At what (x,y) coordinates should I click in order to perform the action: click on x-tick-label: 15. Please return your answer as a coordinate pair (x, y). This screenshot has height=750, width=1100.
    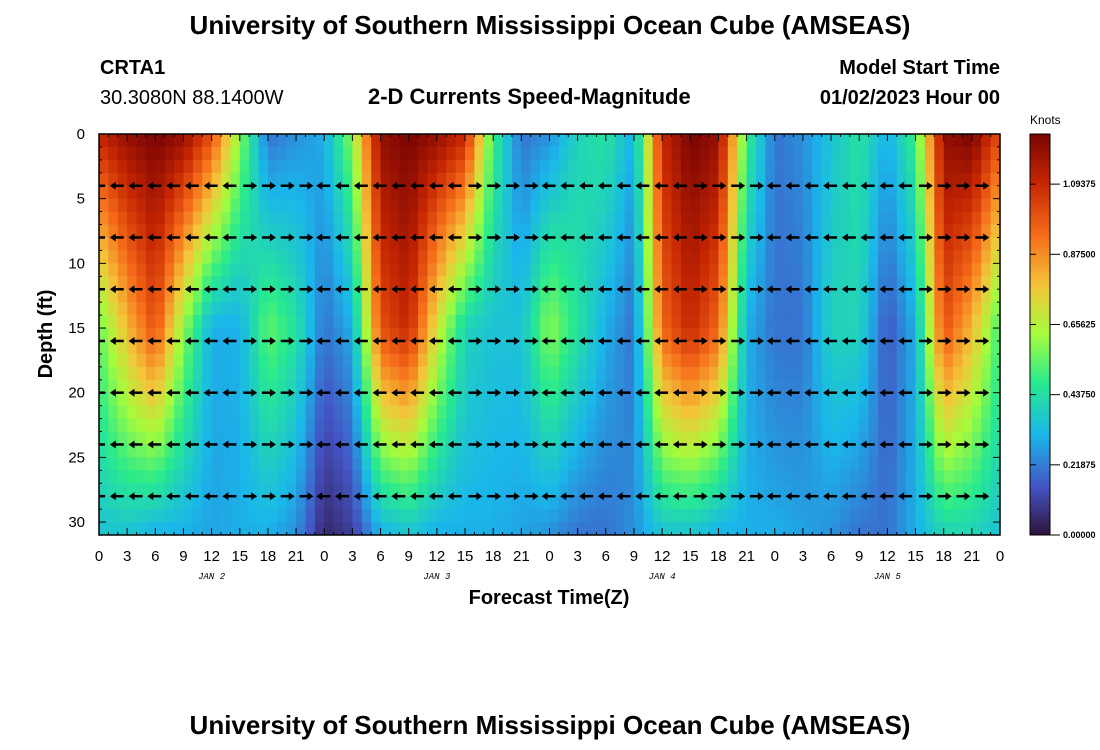
    Looking at the image, I should click on (690, 556).